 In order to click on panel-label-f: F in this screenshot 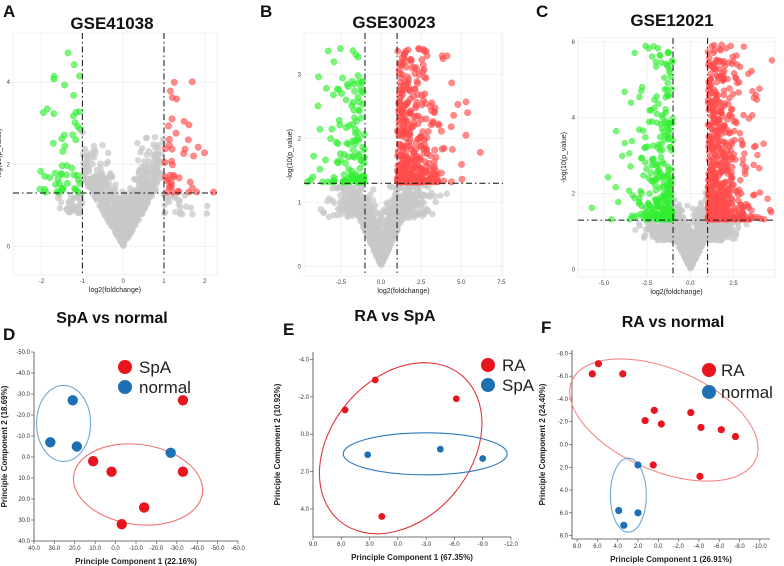, I will do `click(546, 327)`.